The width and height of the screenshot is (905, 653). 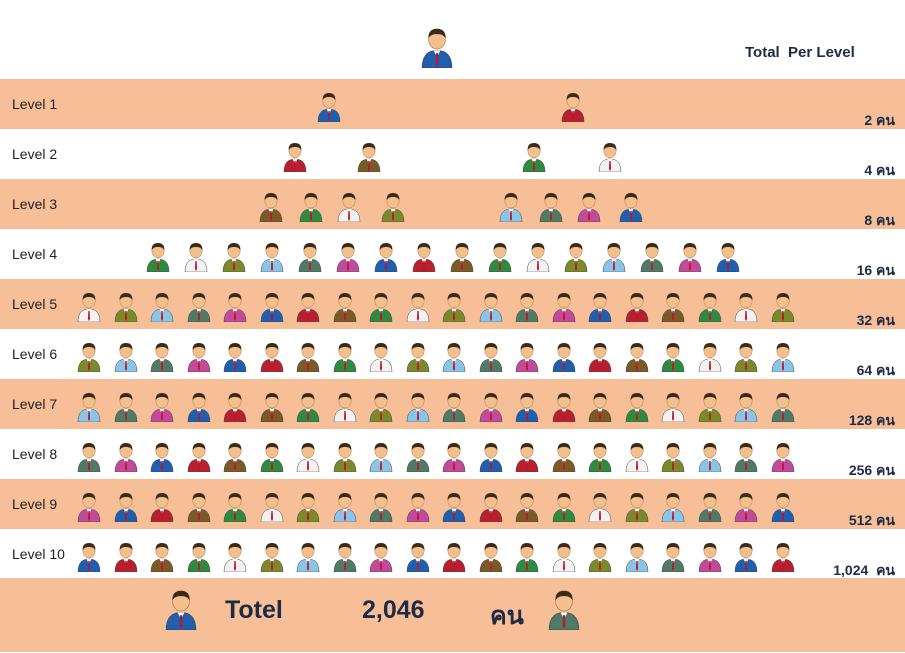 I want to click on level-label: Level 10, so click(x=38, y=554).